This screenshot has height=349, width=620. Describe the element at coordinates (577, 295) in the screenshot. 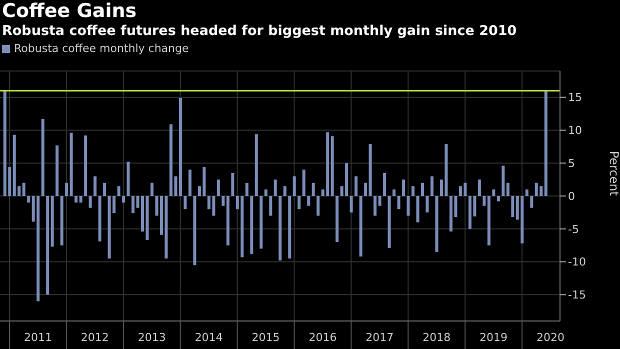

I see `y-tick-label: -15` at that location.